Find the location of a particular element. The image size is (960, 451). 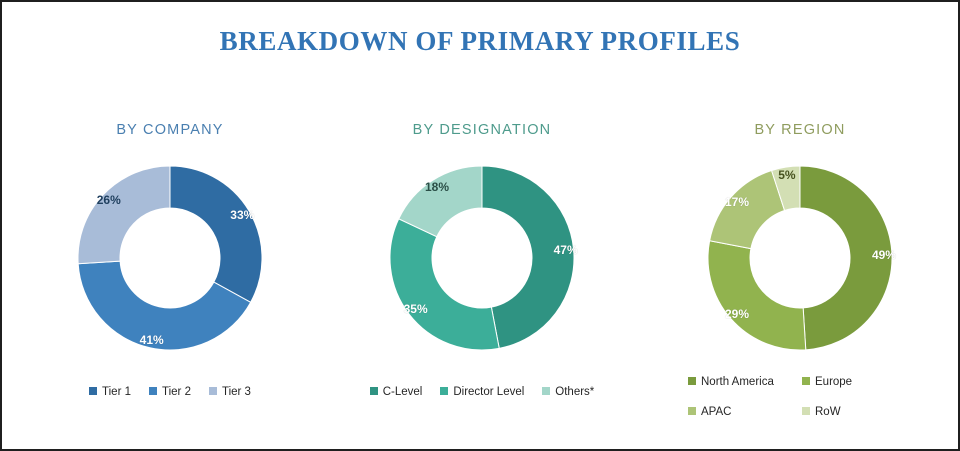

legend-item: Director Level is located at coordinates (482, 393).